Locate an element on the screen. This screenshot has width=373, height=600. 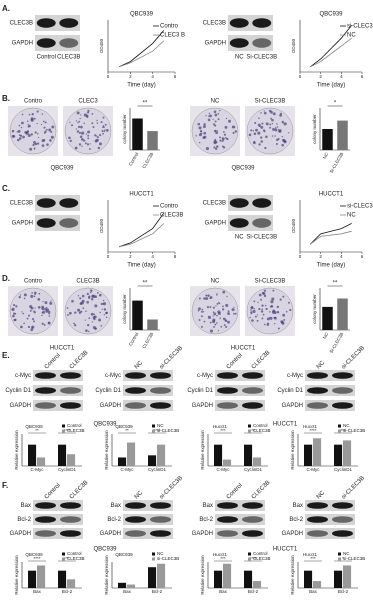
x-tick-label: Bax is located at coordinates (37, 591).